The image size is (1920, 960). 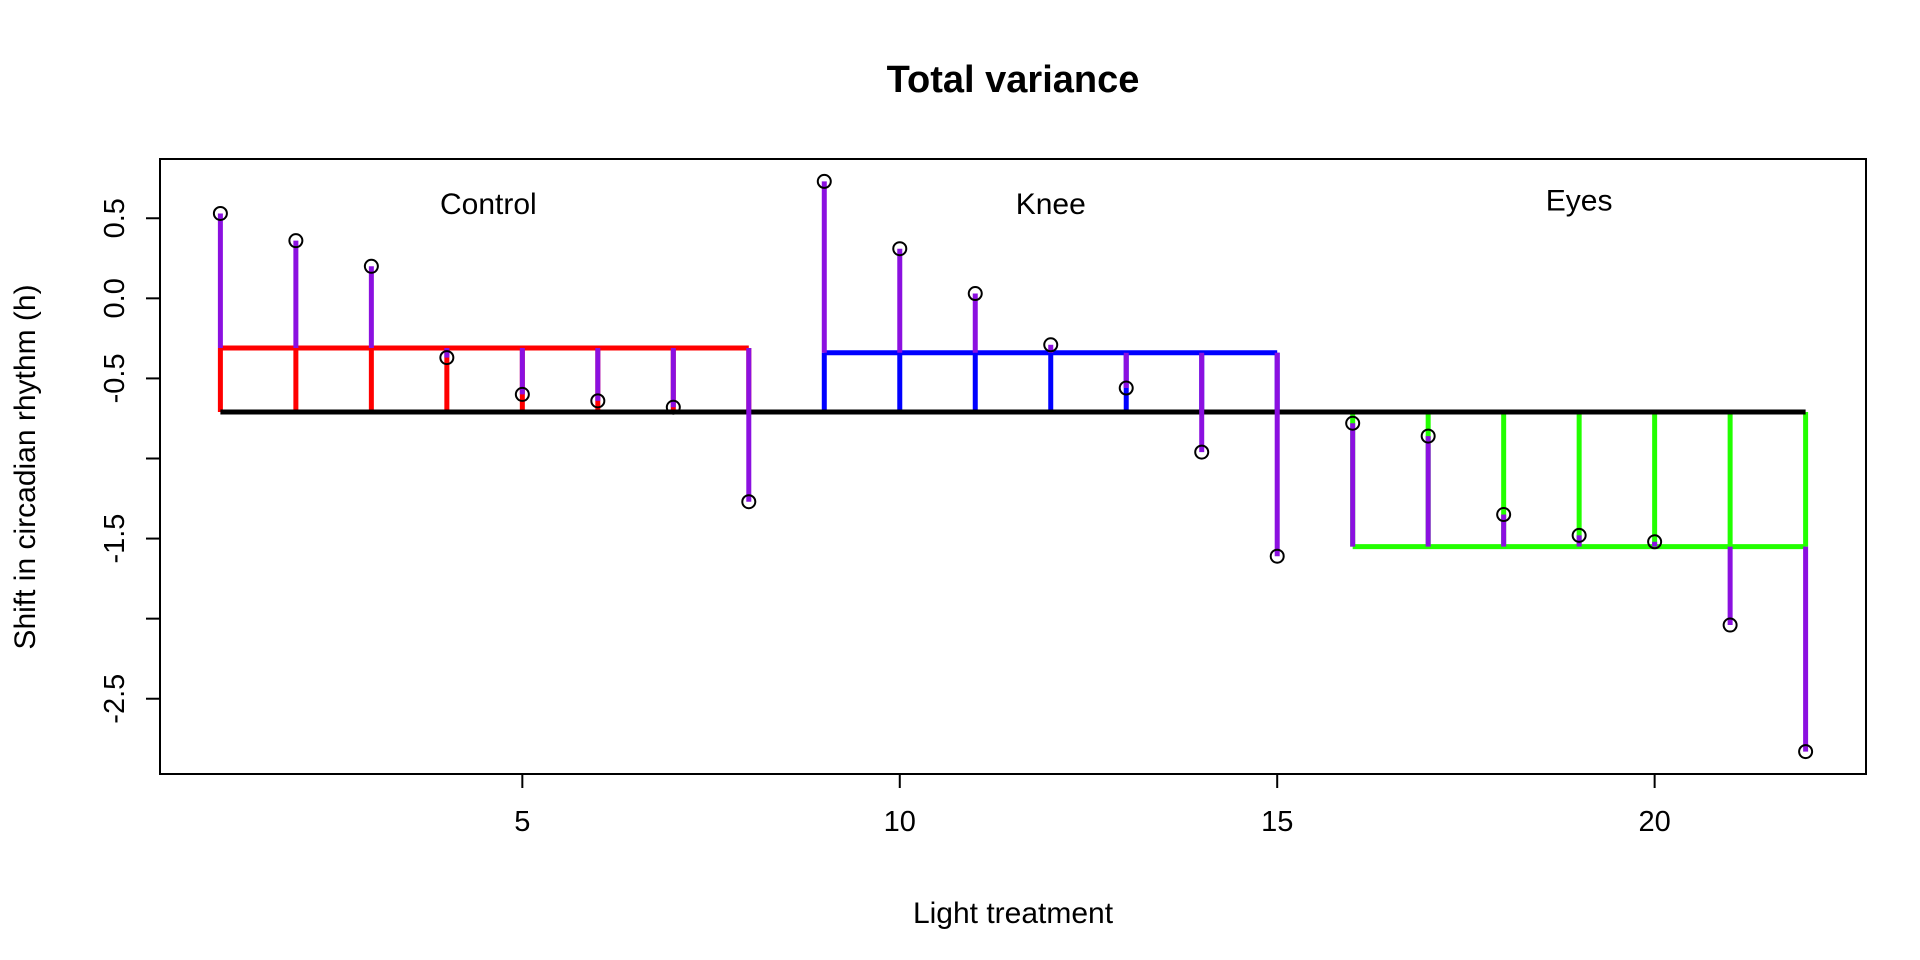 I want to click on group-label-knee: Knee, so click(x=1051, y=204).